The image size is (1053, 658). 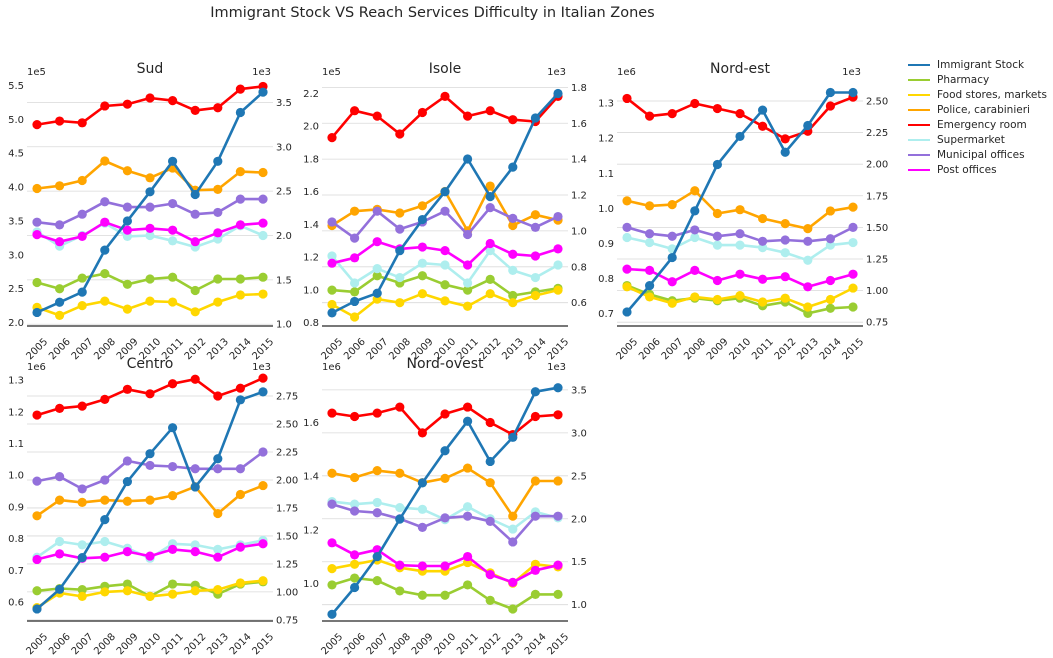 I want to click on right-tick-label: 2.0, so click(x=284, y=236).